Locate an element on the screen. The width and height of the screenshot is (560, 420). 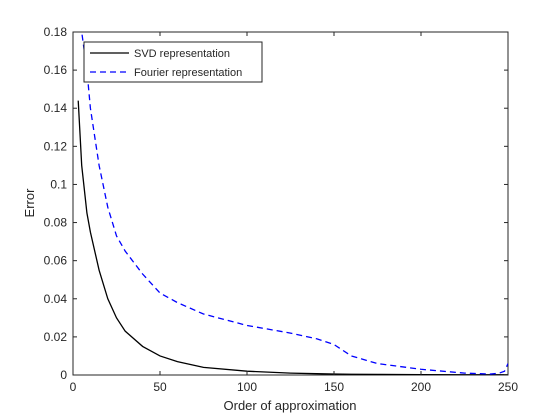
y-tick-label: 0.18 is located at coordinates (56, 32).